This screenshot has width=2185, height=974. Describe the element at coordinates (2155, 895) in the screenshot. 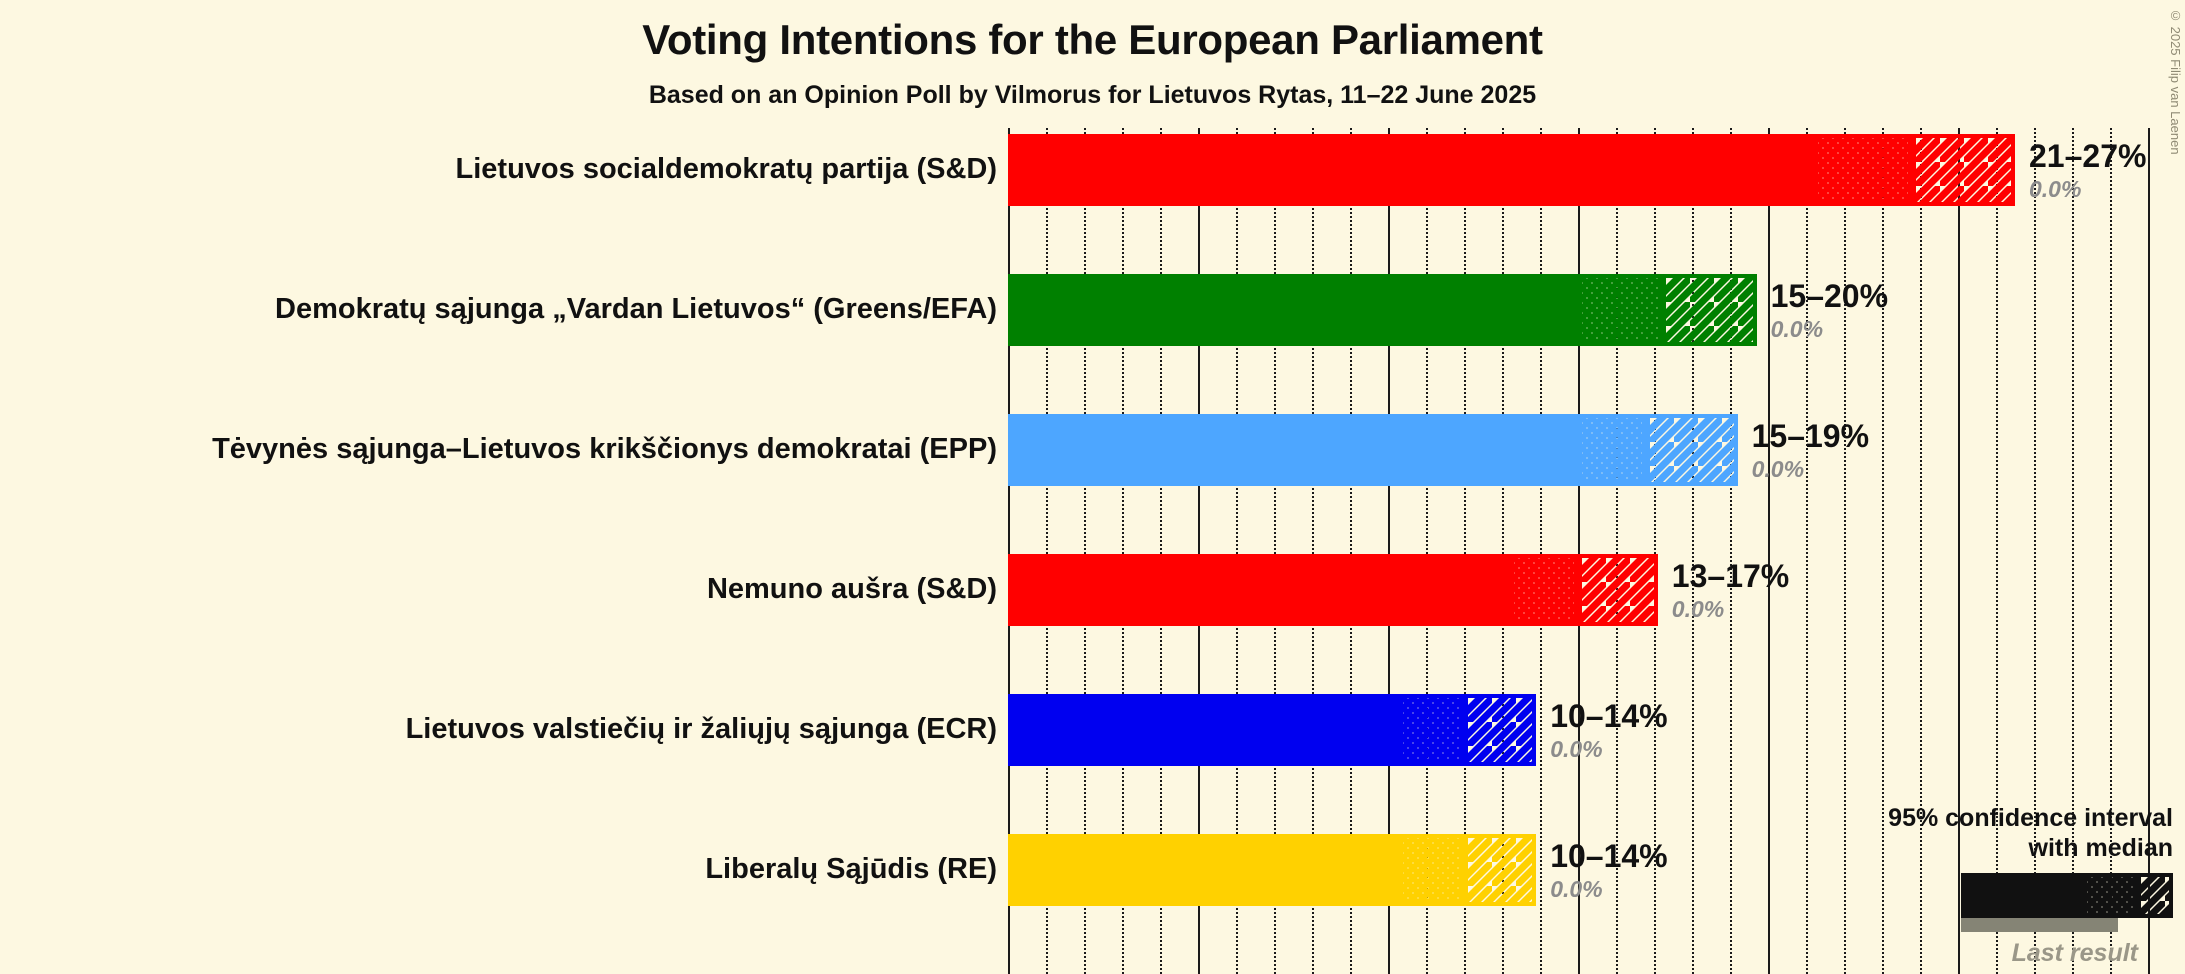

I see `legend-segment-diagonal` at that location.